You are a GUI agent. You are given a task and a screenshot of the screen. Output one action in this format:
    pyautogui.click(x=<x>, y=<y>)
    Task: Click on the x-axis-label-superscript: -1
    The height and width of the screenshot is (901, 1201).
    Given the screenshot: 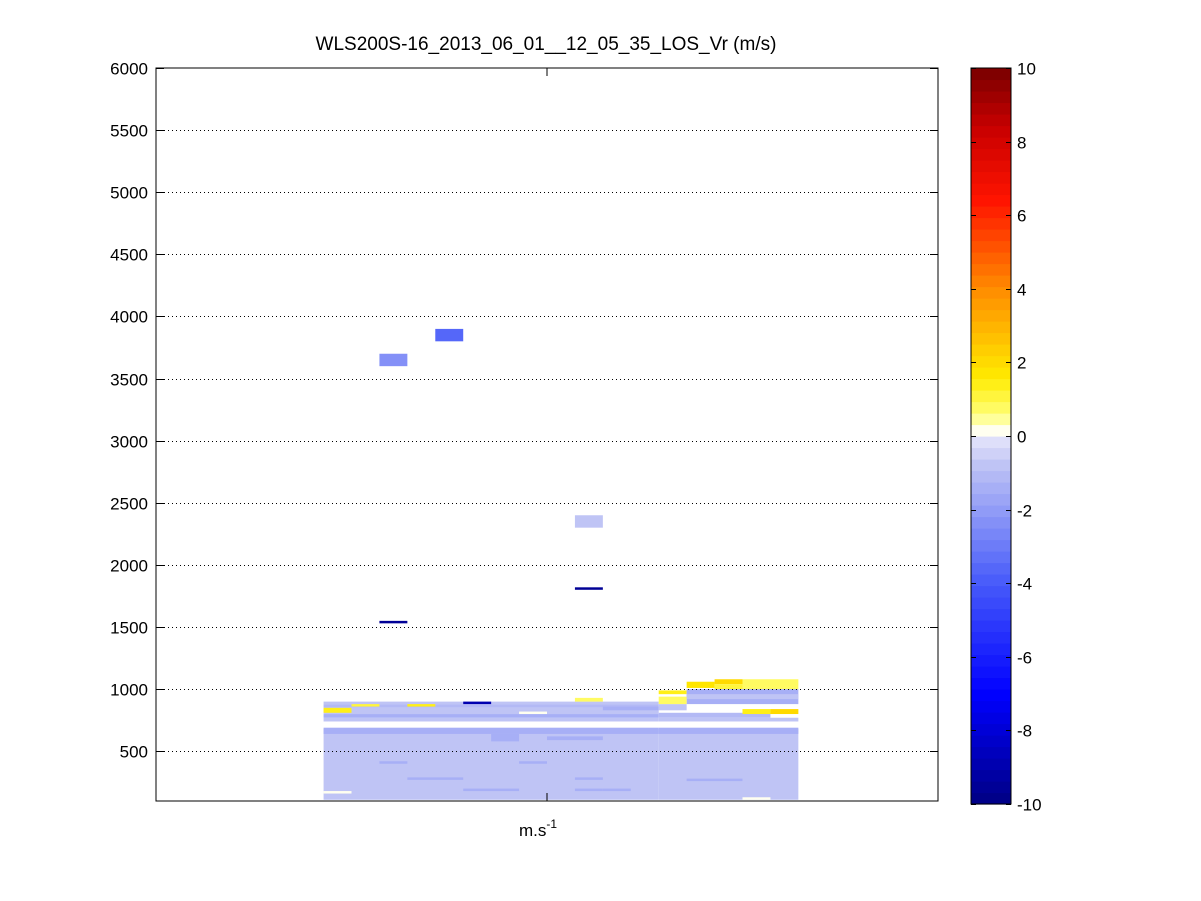 What is the action you would take?
    pyautogui.click(x=551, y=824)
    